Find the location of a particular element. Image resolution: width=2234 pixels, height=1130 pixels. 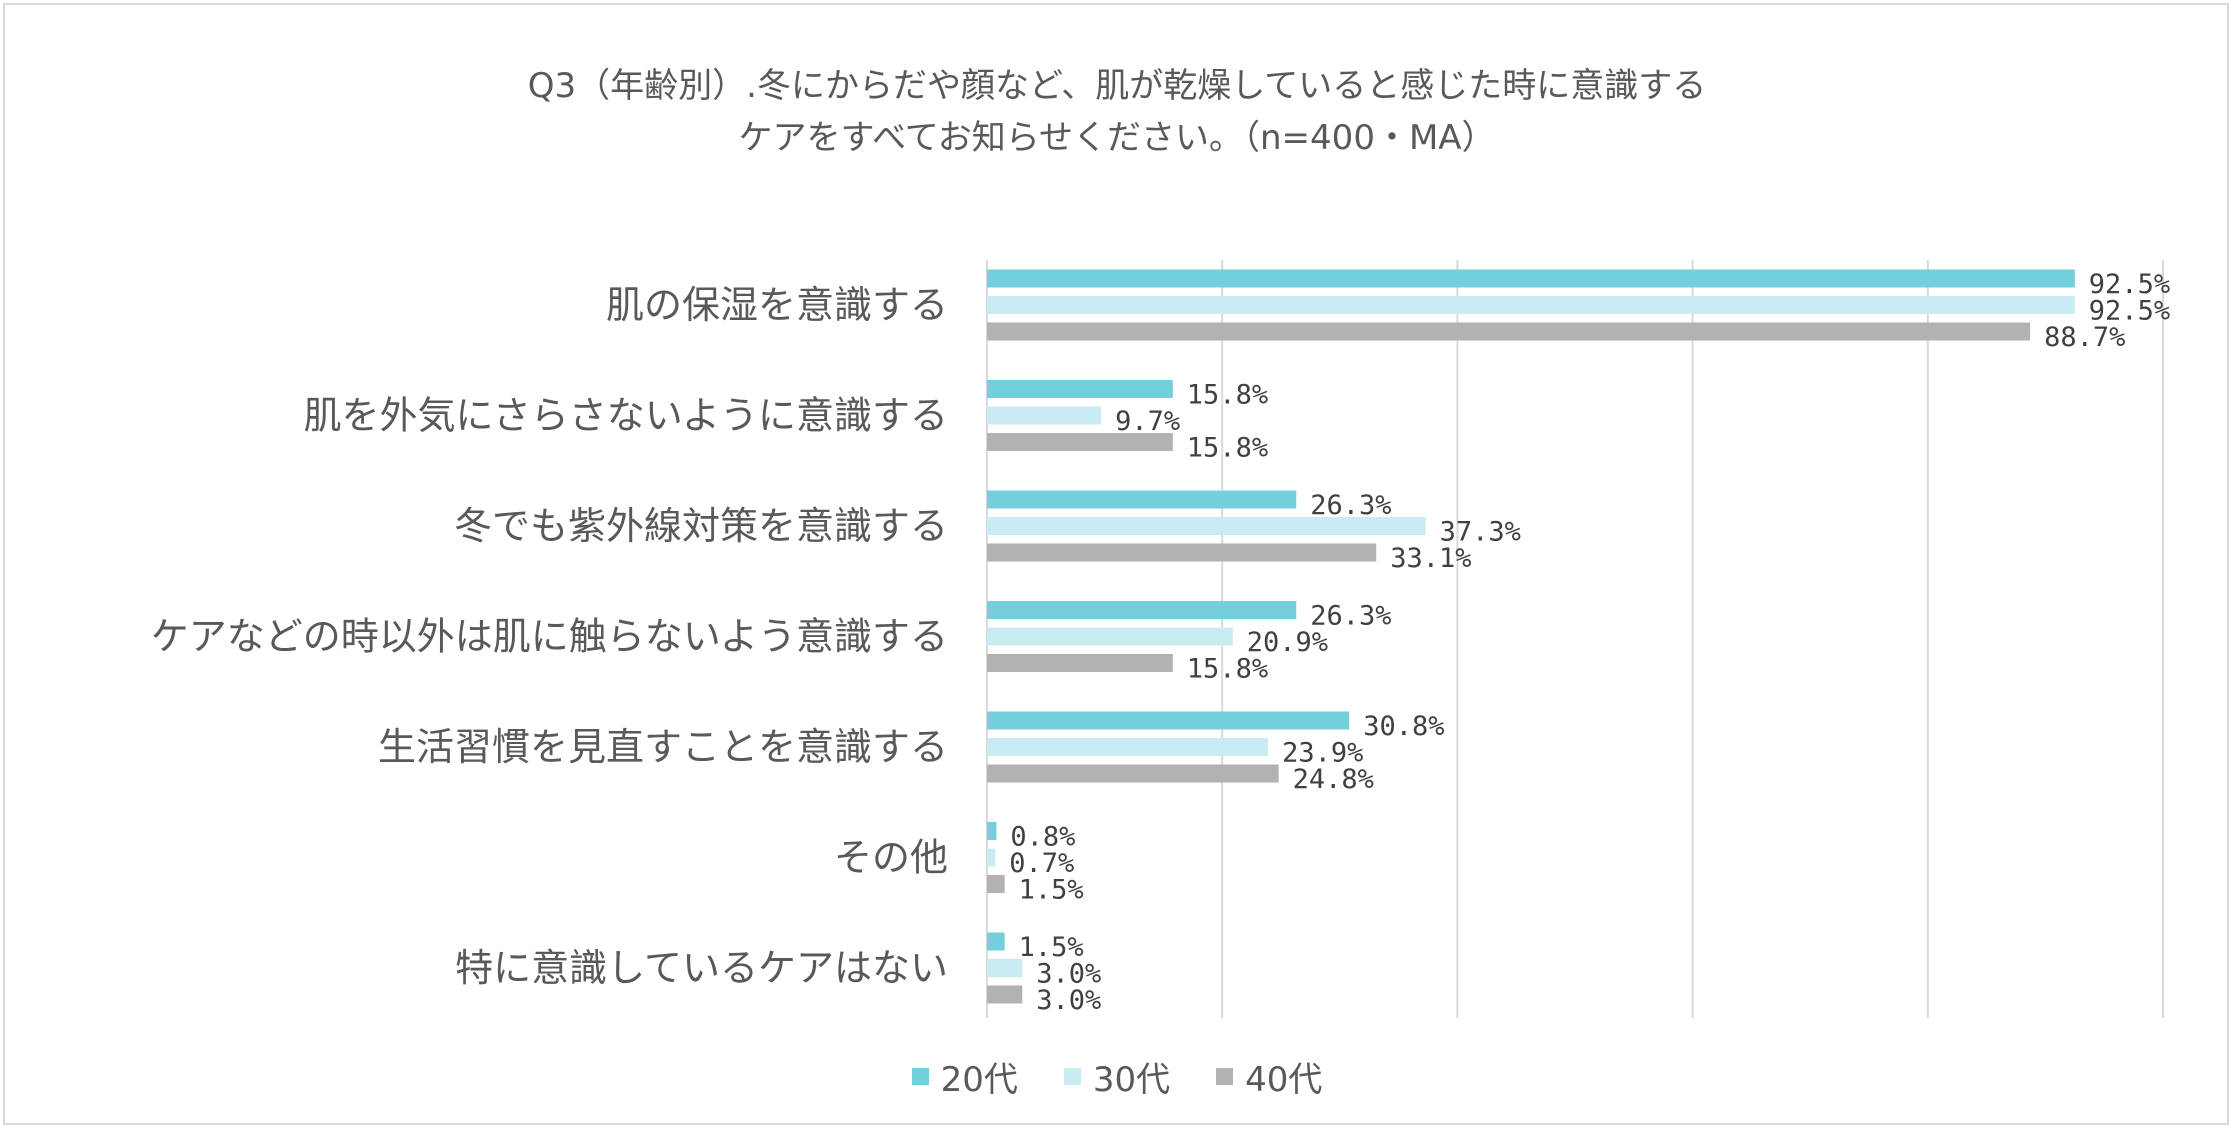

data-label: 33.1% is located at coordinates (1430, 558).